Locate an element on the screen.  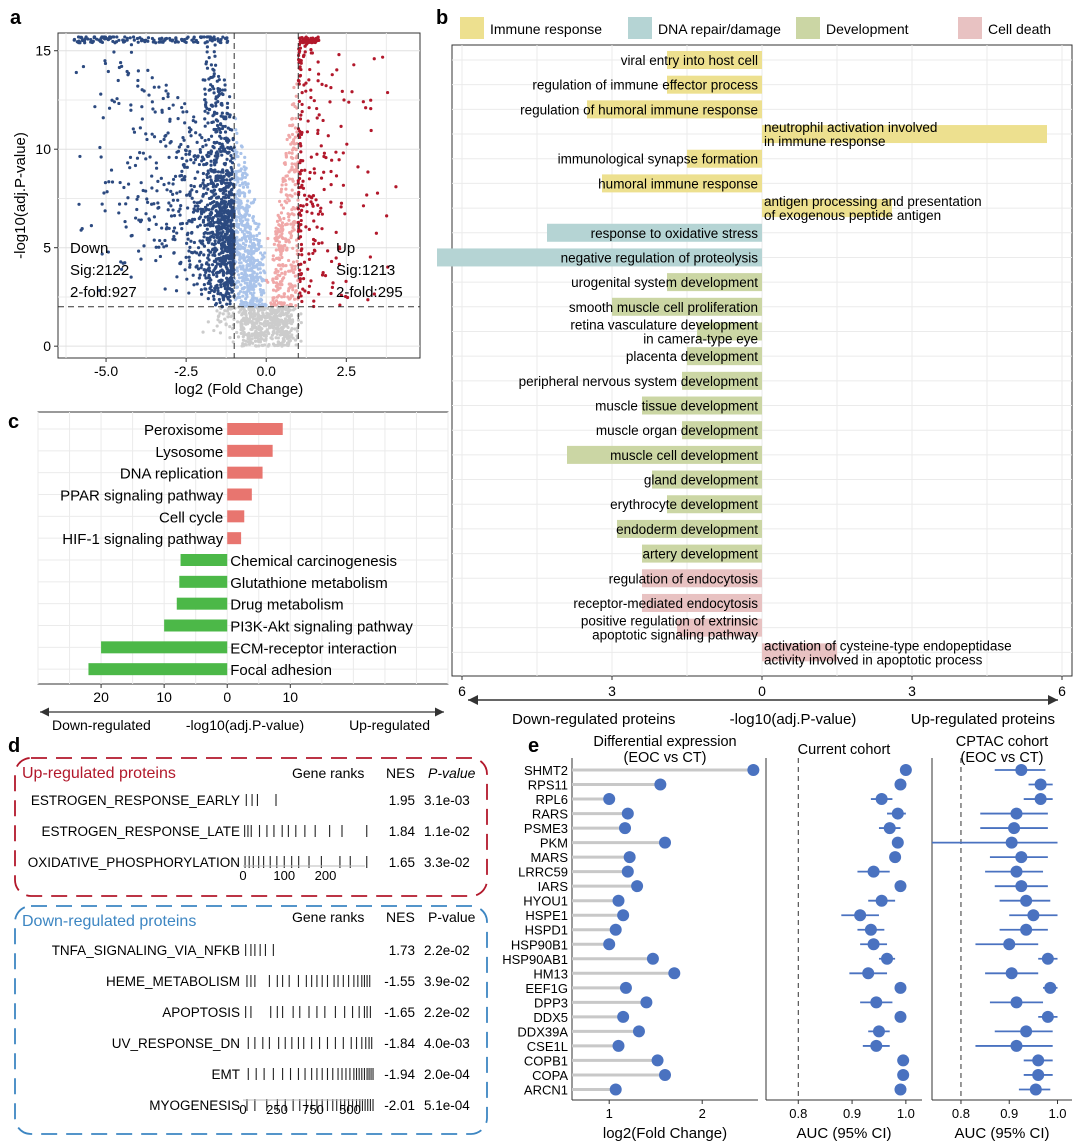
gsea-gene-set-name: ESTROGEN_RESPONSE_LATE is located at coordinates (140, 831).